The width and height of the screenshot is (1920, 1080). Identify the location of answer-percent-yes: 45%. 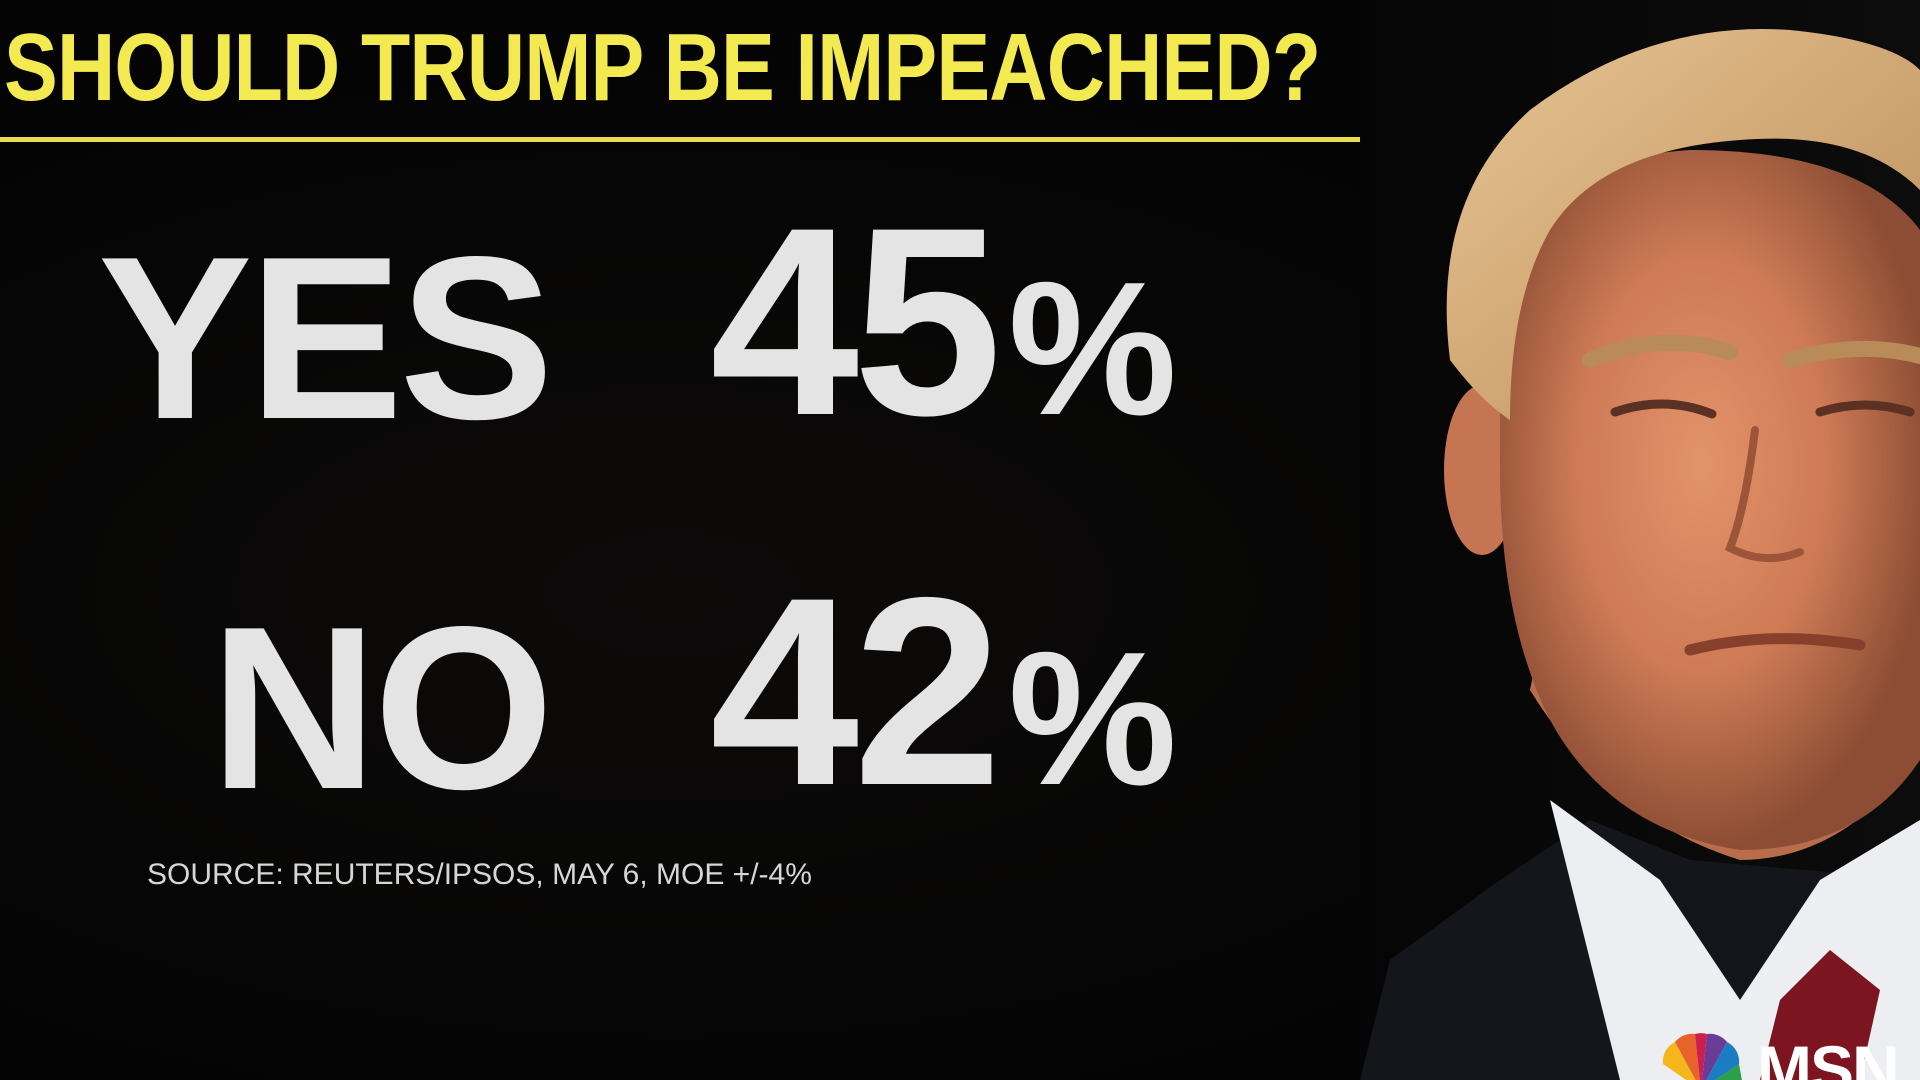
(943, 321).